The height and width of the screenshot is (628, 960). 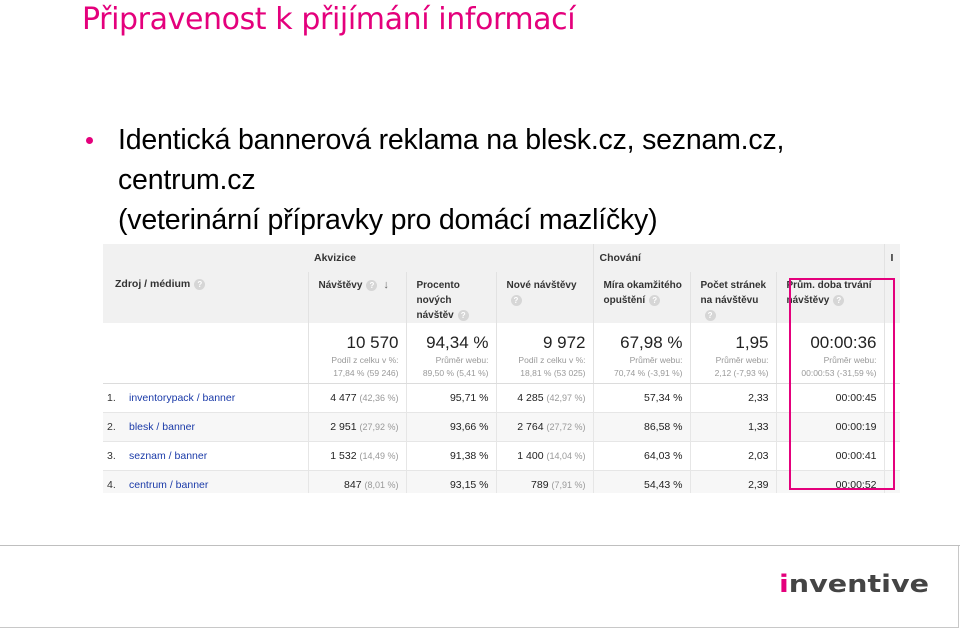 What do you see at coordinates (356, 427) in the screenshot?
I see `row-visits: 2 951 (27,92 %)` at bounding box center [356, 427].